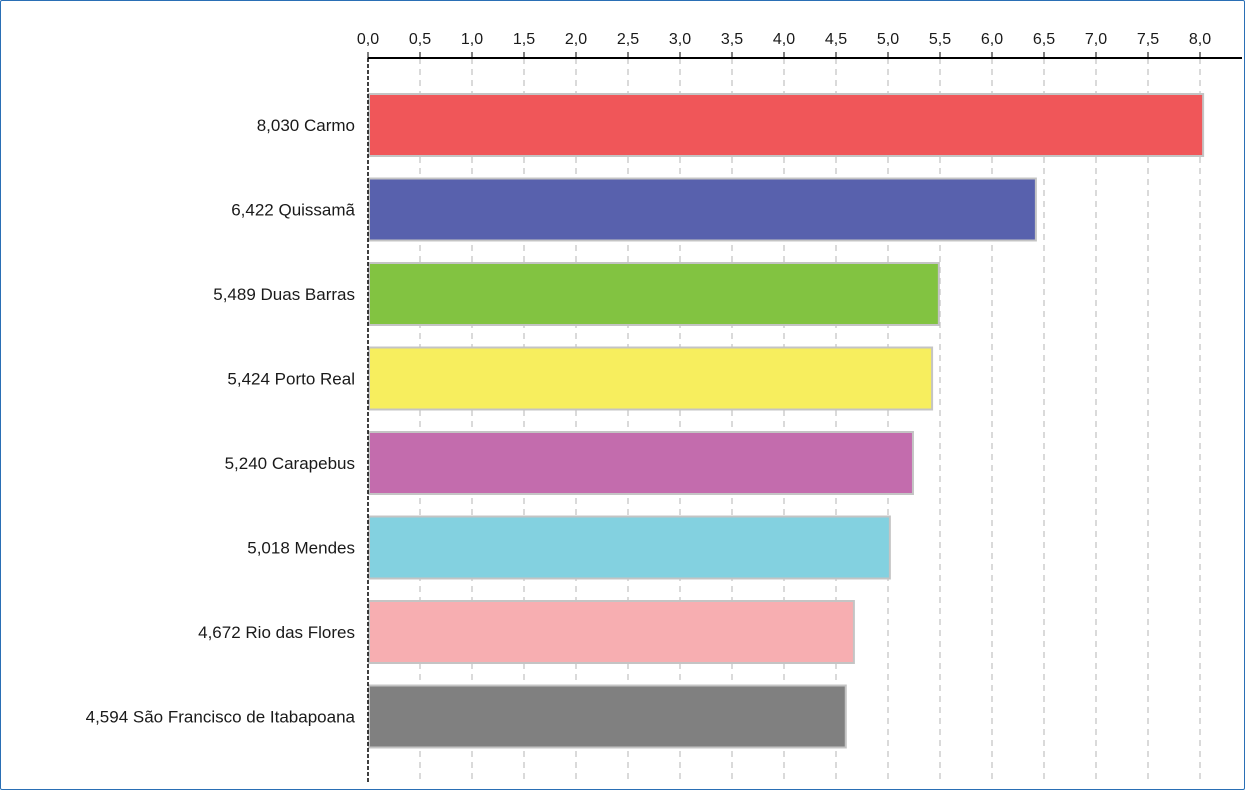 This screenshot has height=790, width=1247. I want to click on x-tick-label: 2,5, so click(628, 39).